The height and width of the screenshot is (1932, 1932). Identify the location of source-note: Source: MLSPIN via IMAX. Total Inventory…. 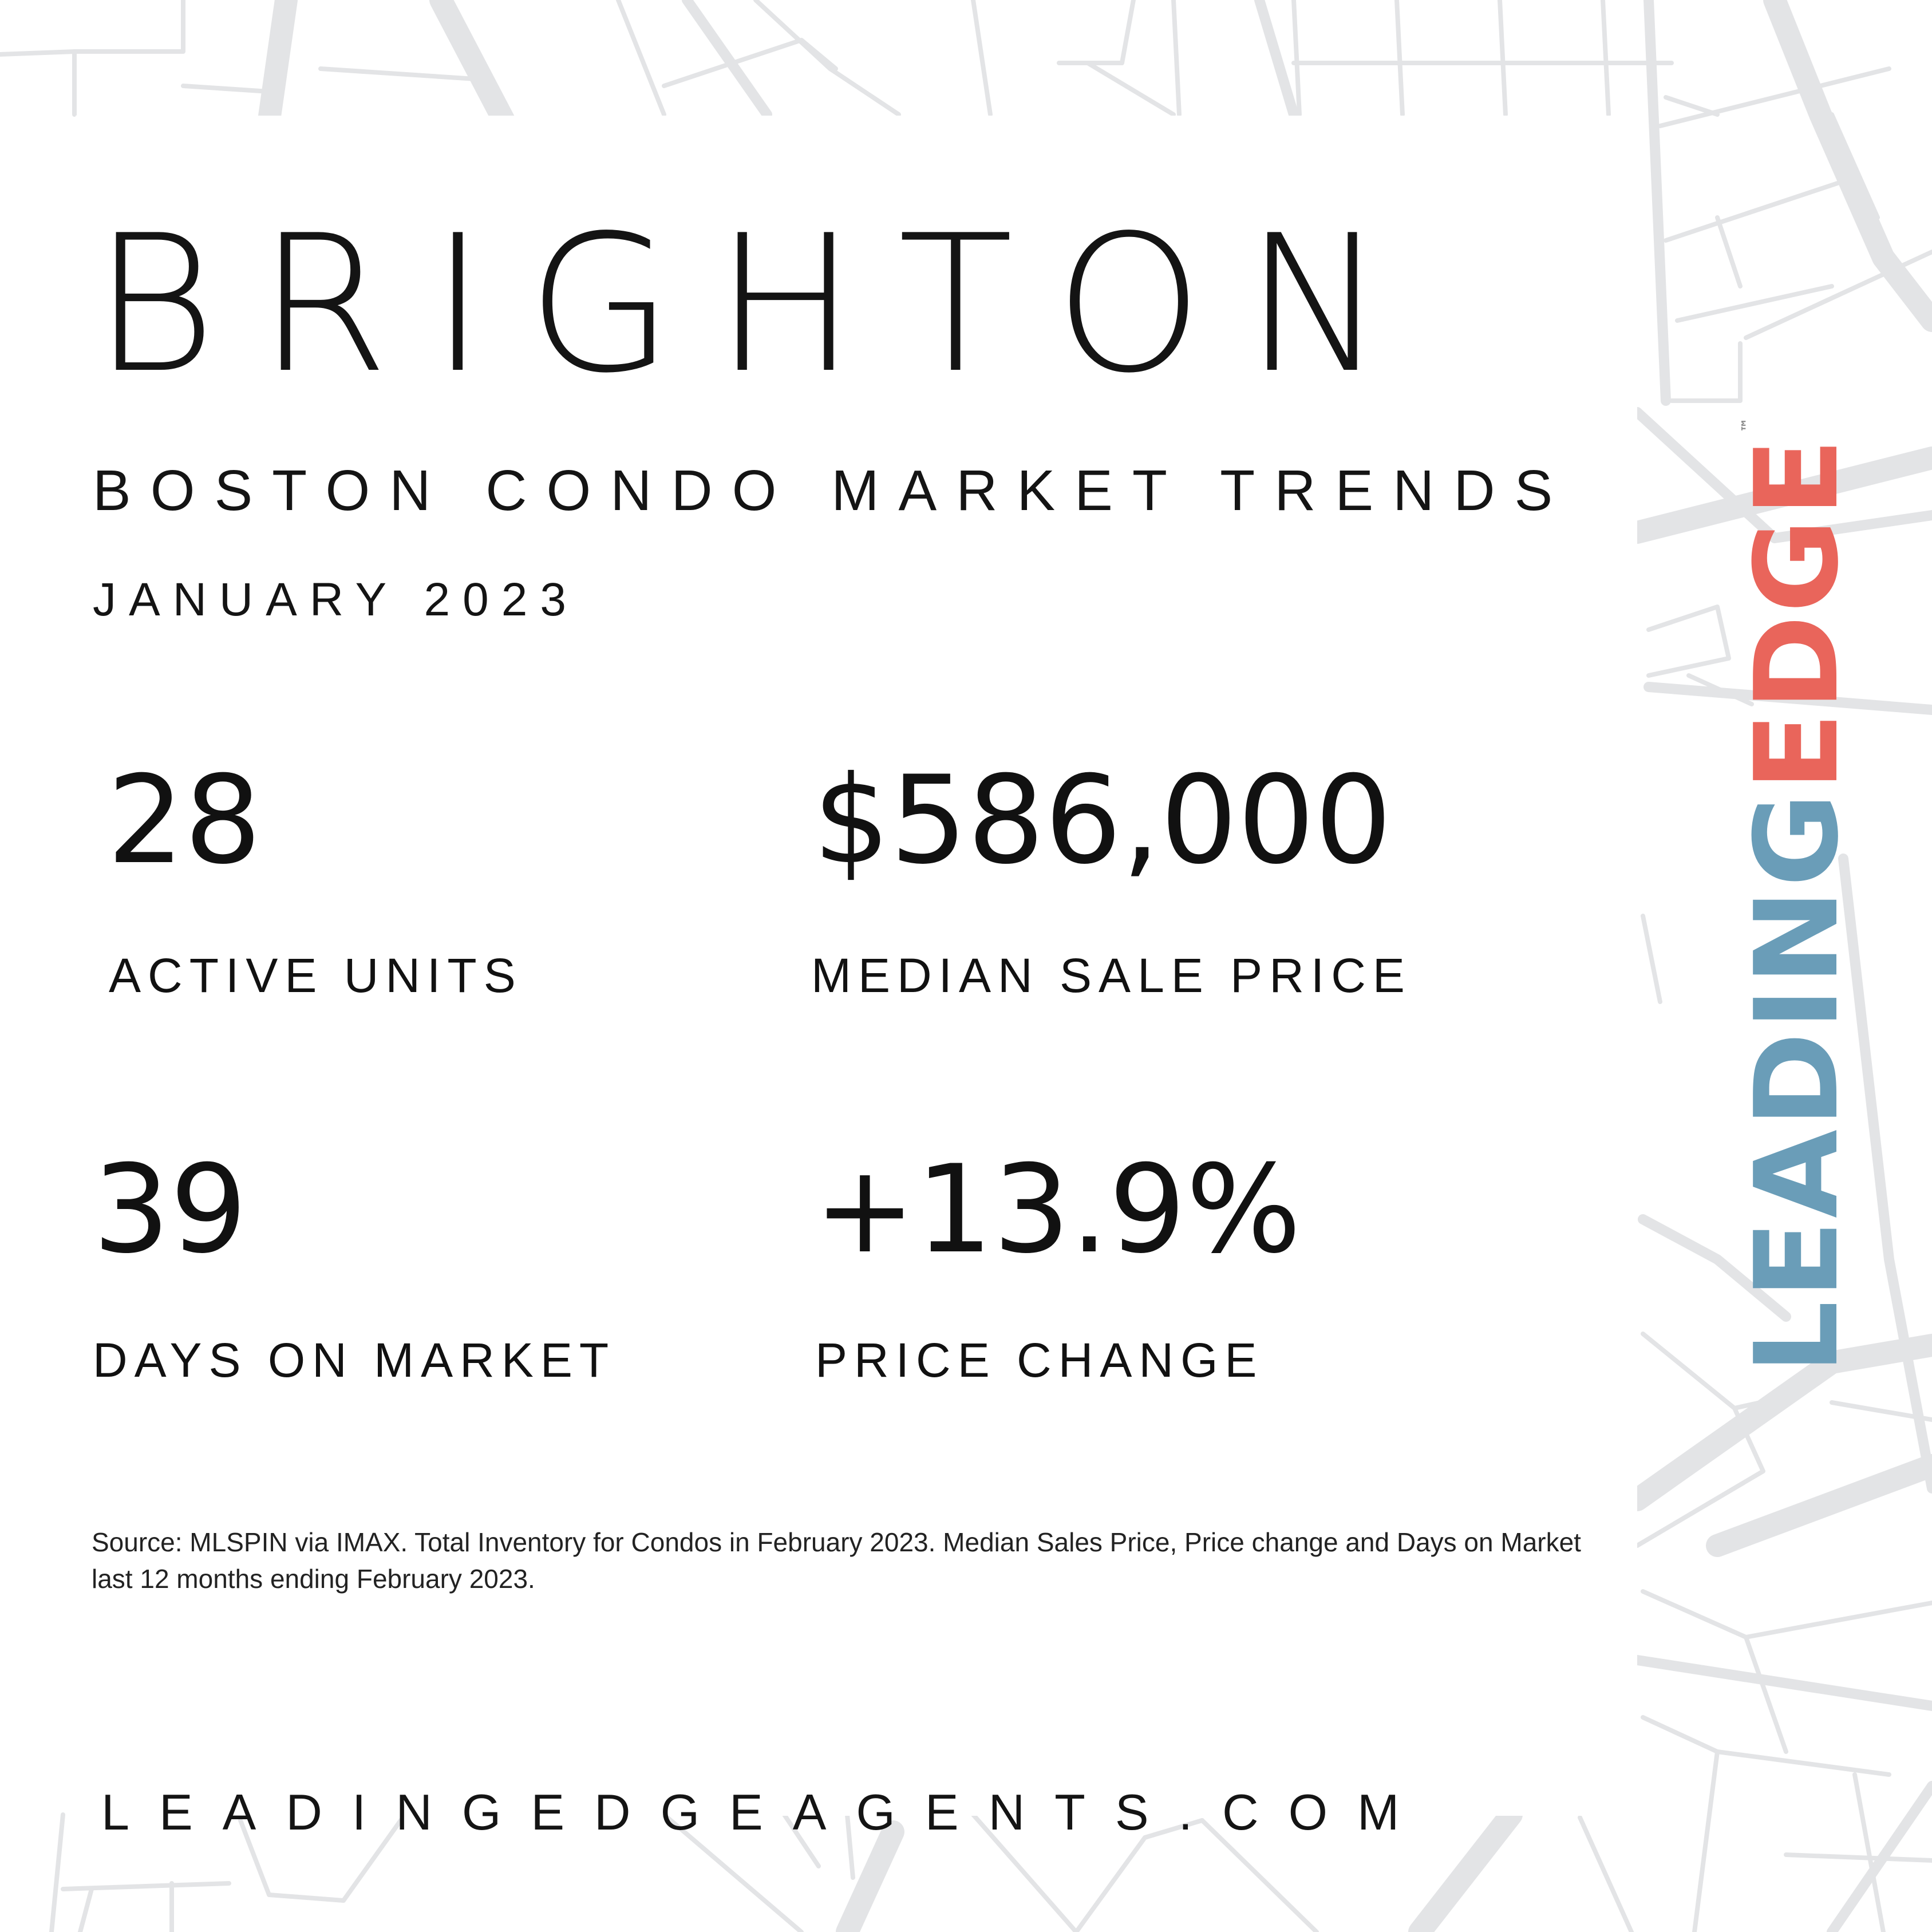
(836, 1560).